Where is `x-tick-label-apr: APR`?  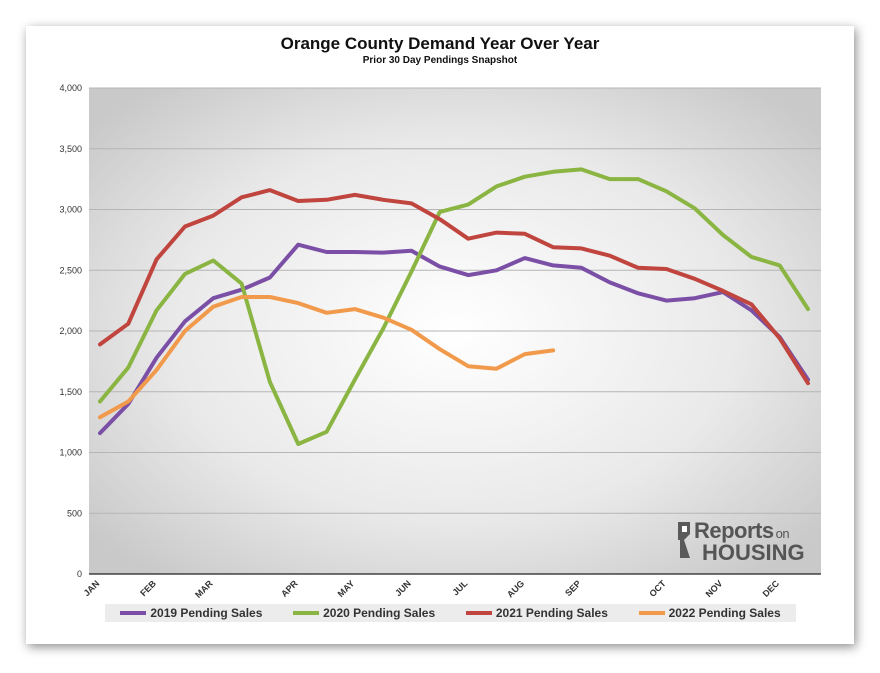
x-tick-label-apr: APR is located at coordinates (289, 588).